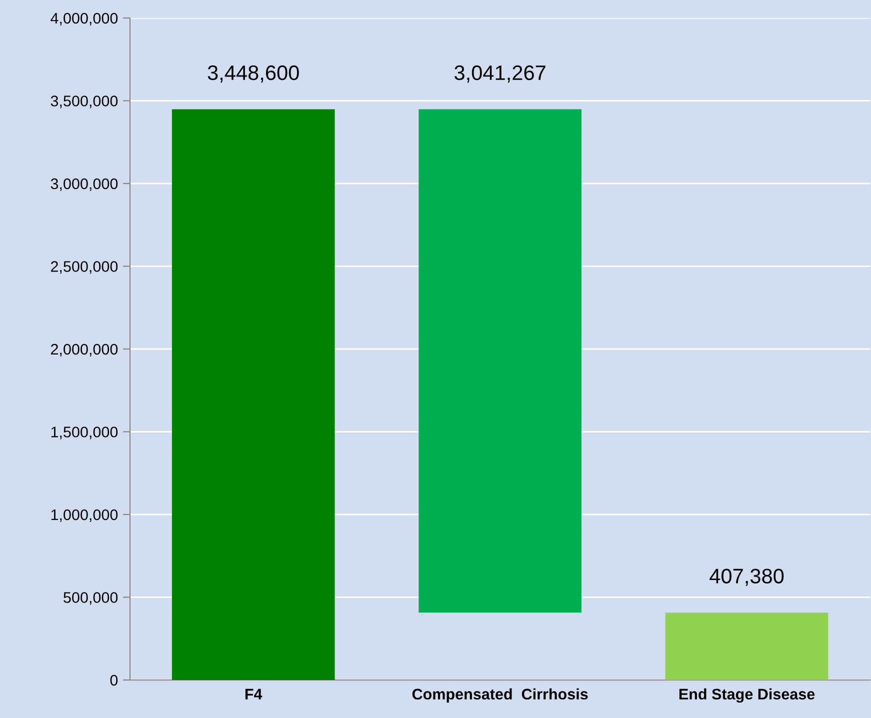 The image size is (871, 718). What do you see at coordinates (253, 74) in the screenshot?
I see `data-label: 3,448,600` at bounding box center [253, 74].